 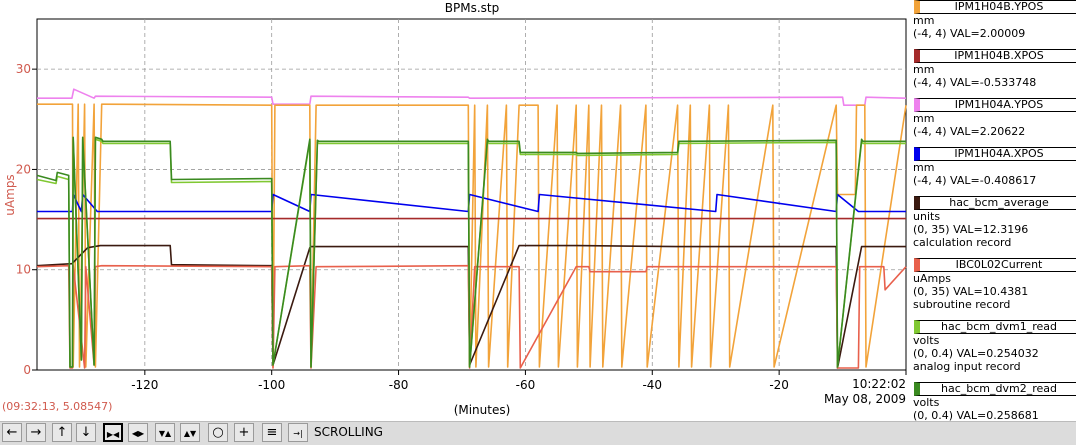 What do you see at coordinates (399, 385) in the screenshot?
I see `x-tick-label: -80` at bounding box center [399, 385].